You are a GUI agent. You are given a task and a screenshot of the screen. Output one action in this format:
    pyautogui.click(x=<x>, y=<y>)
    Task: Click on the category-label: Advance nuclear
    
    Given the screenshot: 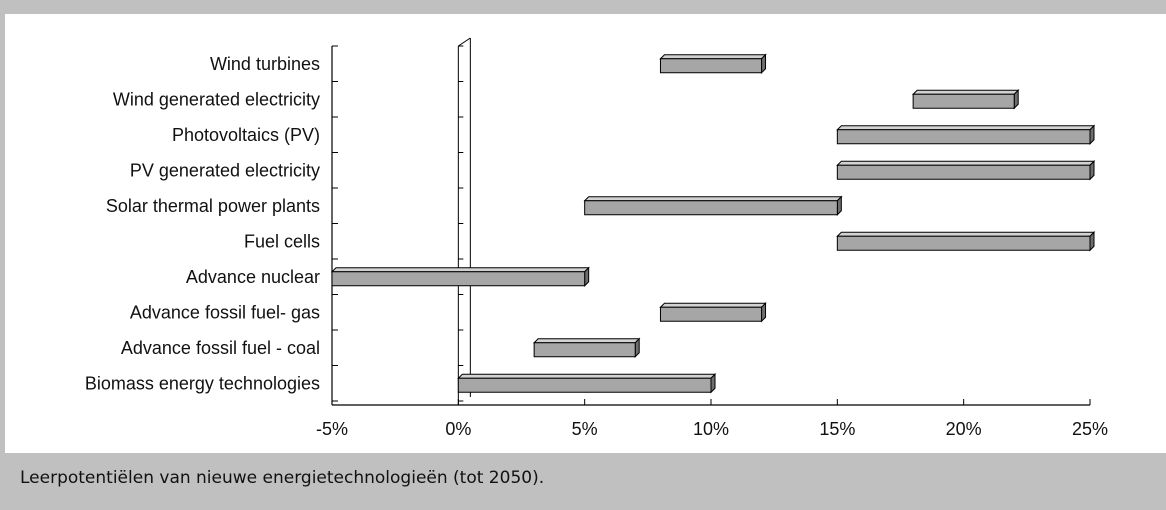 What is the action you would take?
    pyautogui.click(x=253, y=277)
    